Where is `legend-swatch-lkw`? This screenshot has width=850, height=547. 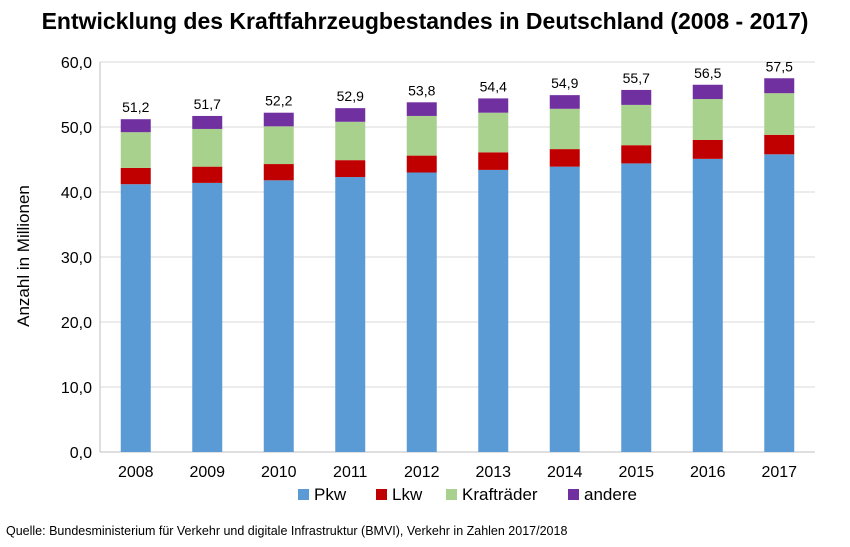 legend-swatch-lkw is located at coordinates (381, 494).